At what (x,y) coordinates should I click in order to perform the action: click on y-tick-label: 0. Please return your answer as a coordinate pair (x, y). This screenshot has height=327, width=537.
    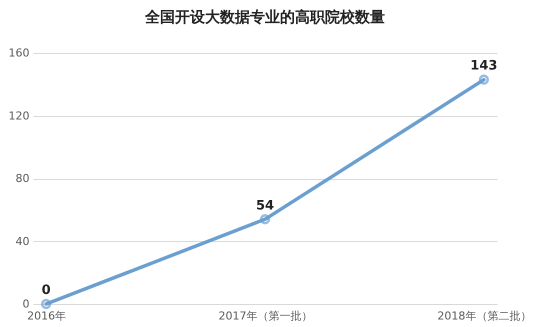
    Looking at the image, I should click on (26, 304).